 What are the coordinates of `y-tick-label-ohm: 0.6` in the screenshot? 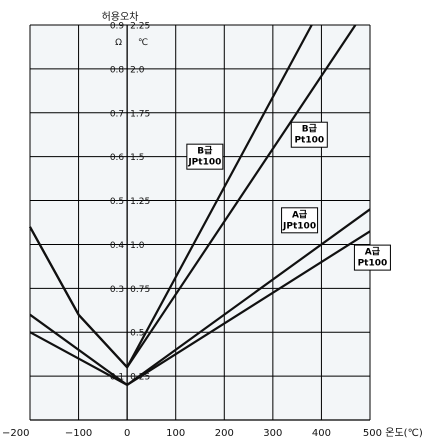 It's located at (117, 158).